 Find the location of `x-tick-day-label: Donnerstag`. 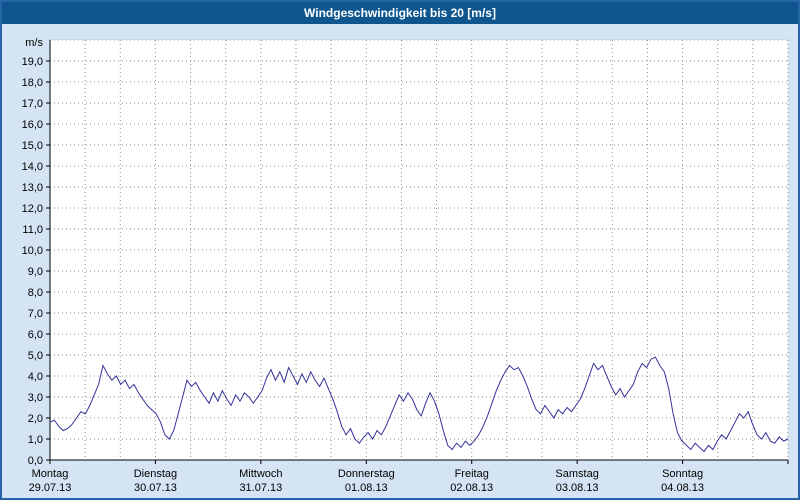

x-tick-day-label: Donnerstag is located at coordinates (366, 474).